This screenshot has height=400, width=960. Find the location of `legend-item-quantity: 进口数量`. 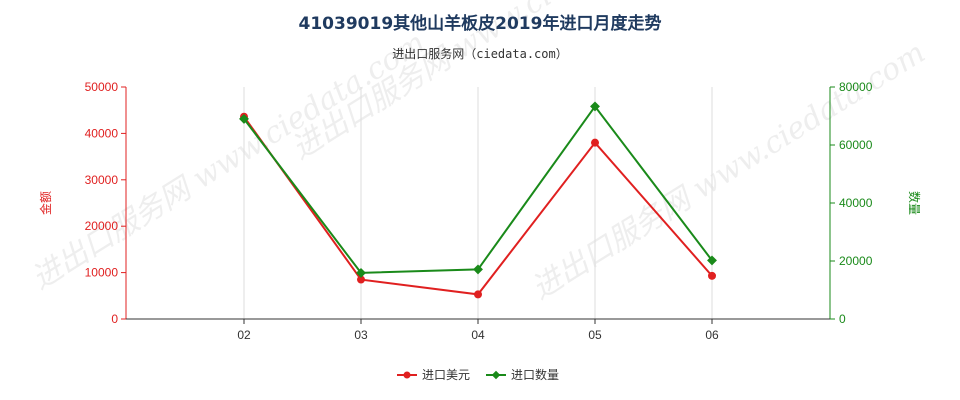

legend-item-quantity: 进口数量 is located at coordinates (522, 374).